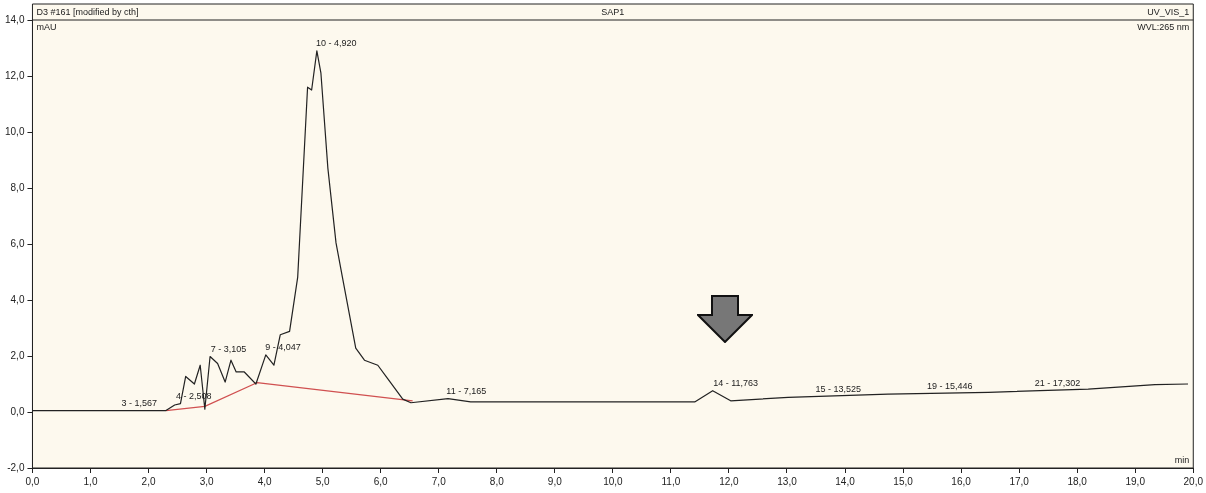  I want to click on x-tick-label: 11,0, so click(671, 481).